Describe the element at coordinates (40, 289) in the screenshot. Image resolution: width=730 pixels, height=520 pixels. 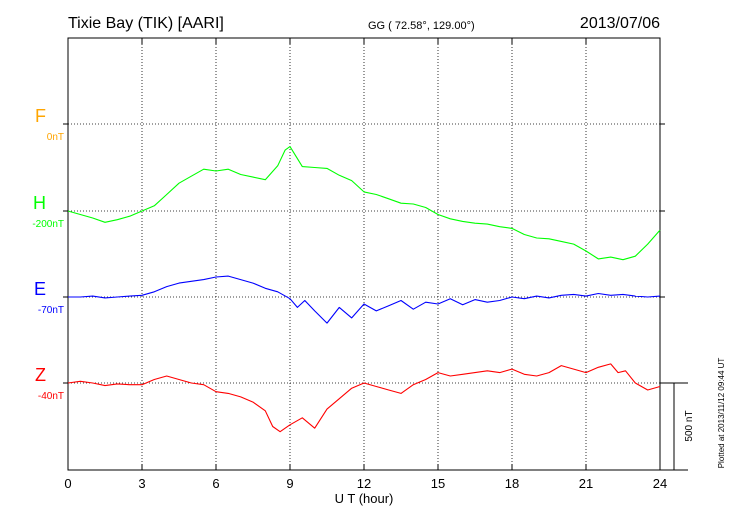
I see `series-name-e: E` at that location.